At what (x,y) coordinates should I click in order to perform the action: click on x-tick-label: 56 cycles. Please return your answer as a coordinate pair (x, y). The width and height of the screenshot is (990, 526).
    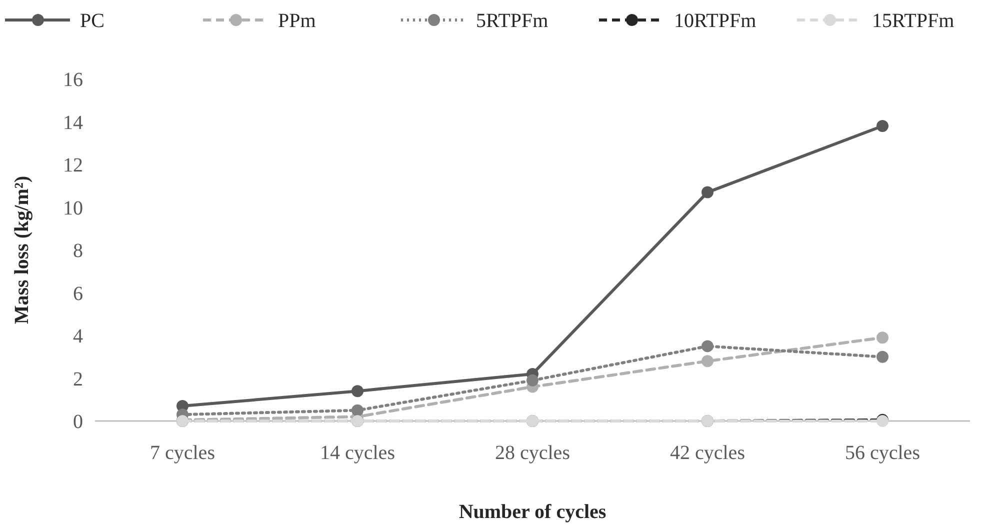
    Looking at the image, I should click on (882, 453).